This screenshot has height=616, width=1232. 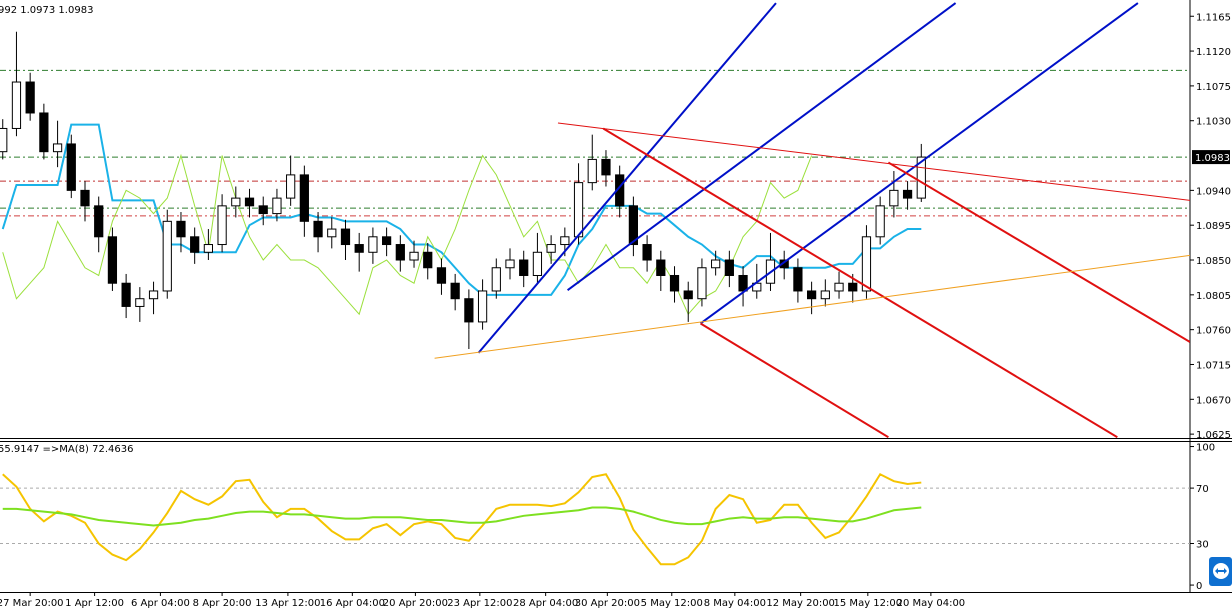 What do you see at coordinates (287, 603) in the screenshot?
I see `x-tick-label: 13 Apr 12:00` at bounding box center [287, 603].